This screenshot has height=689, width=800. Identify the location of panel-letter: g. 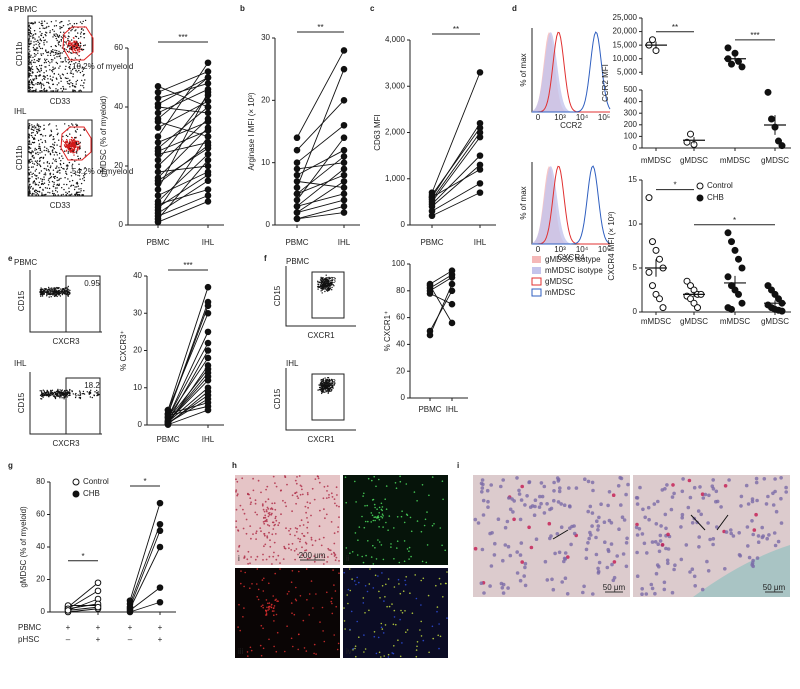
(10, 465).